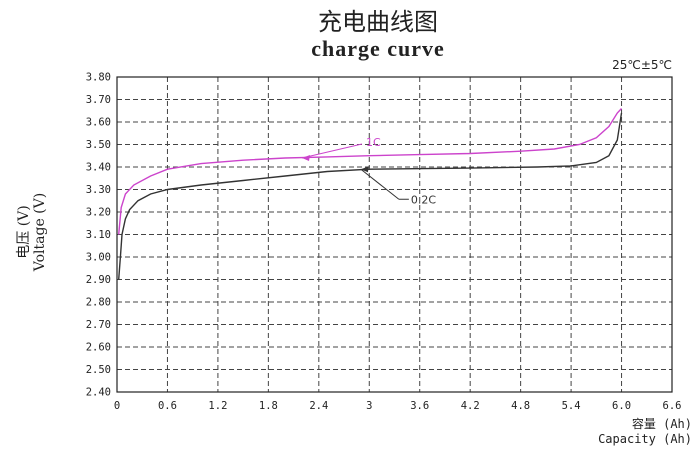 The image size is (698, 450). I want to click on x-tick-label: 4.8, so click(520, 406).